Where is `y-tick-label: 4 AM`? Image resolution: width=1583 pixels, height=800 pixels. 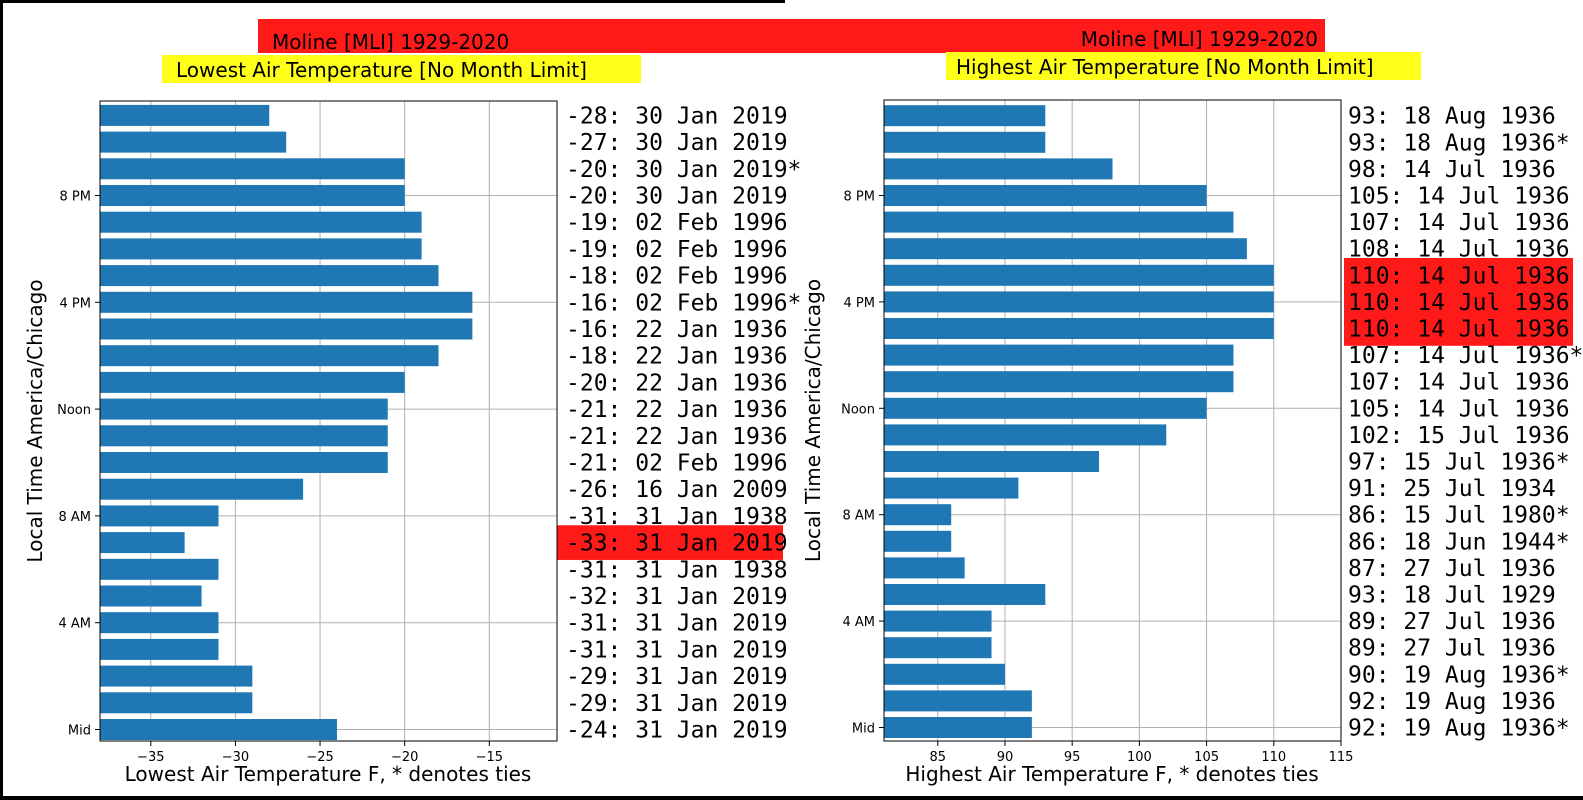 y-tick-label: 4 AM is located at coordinates (74, 624).